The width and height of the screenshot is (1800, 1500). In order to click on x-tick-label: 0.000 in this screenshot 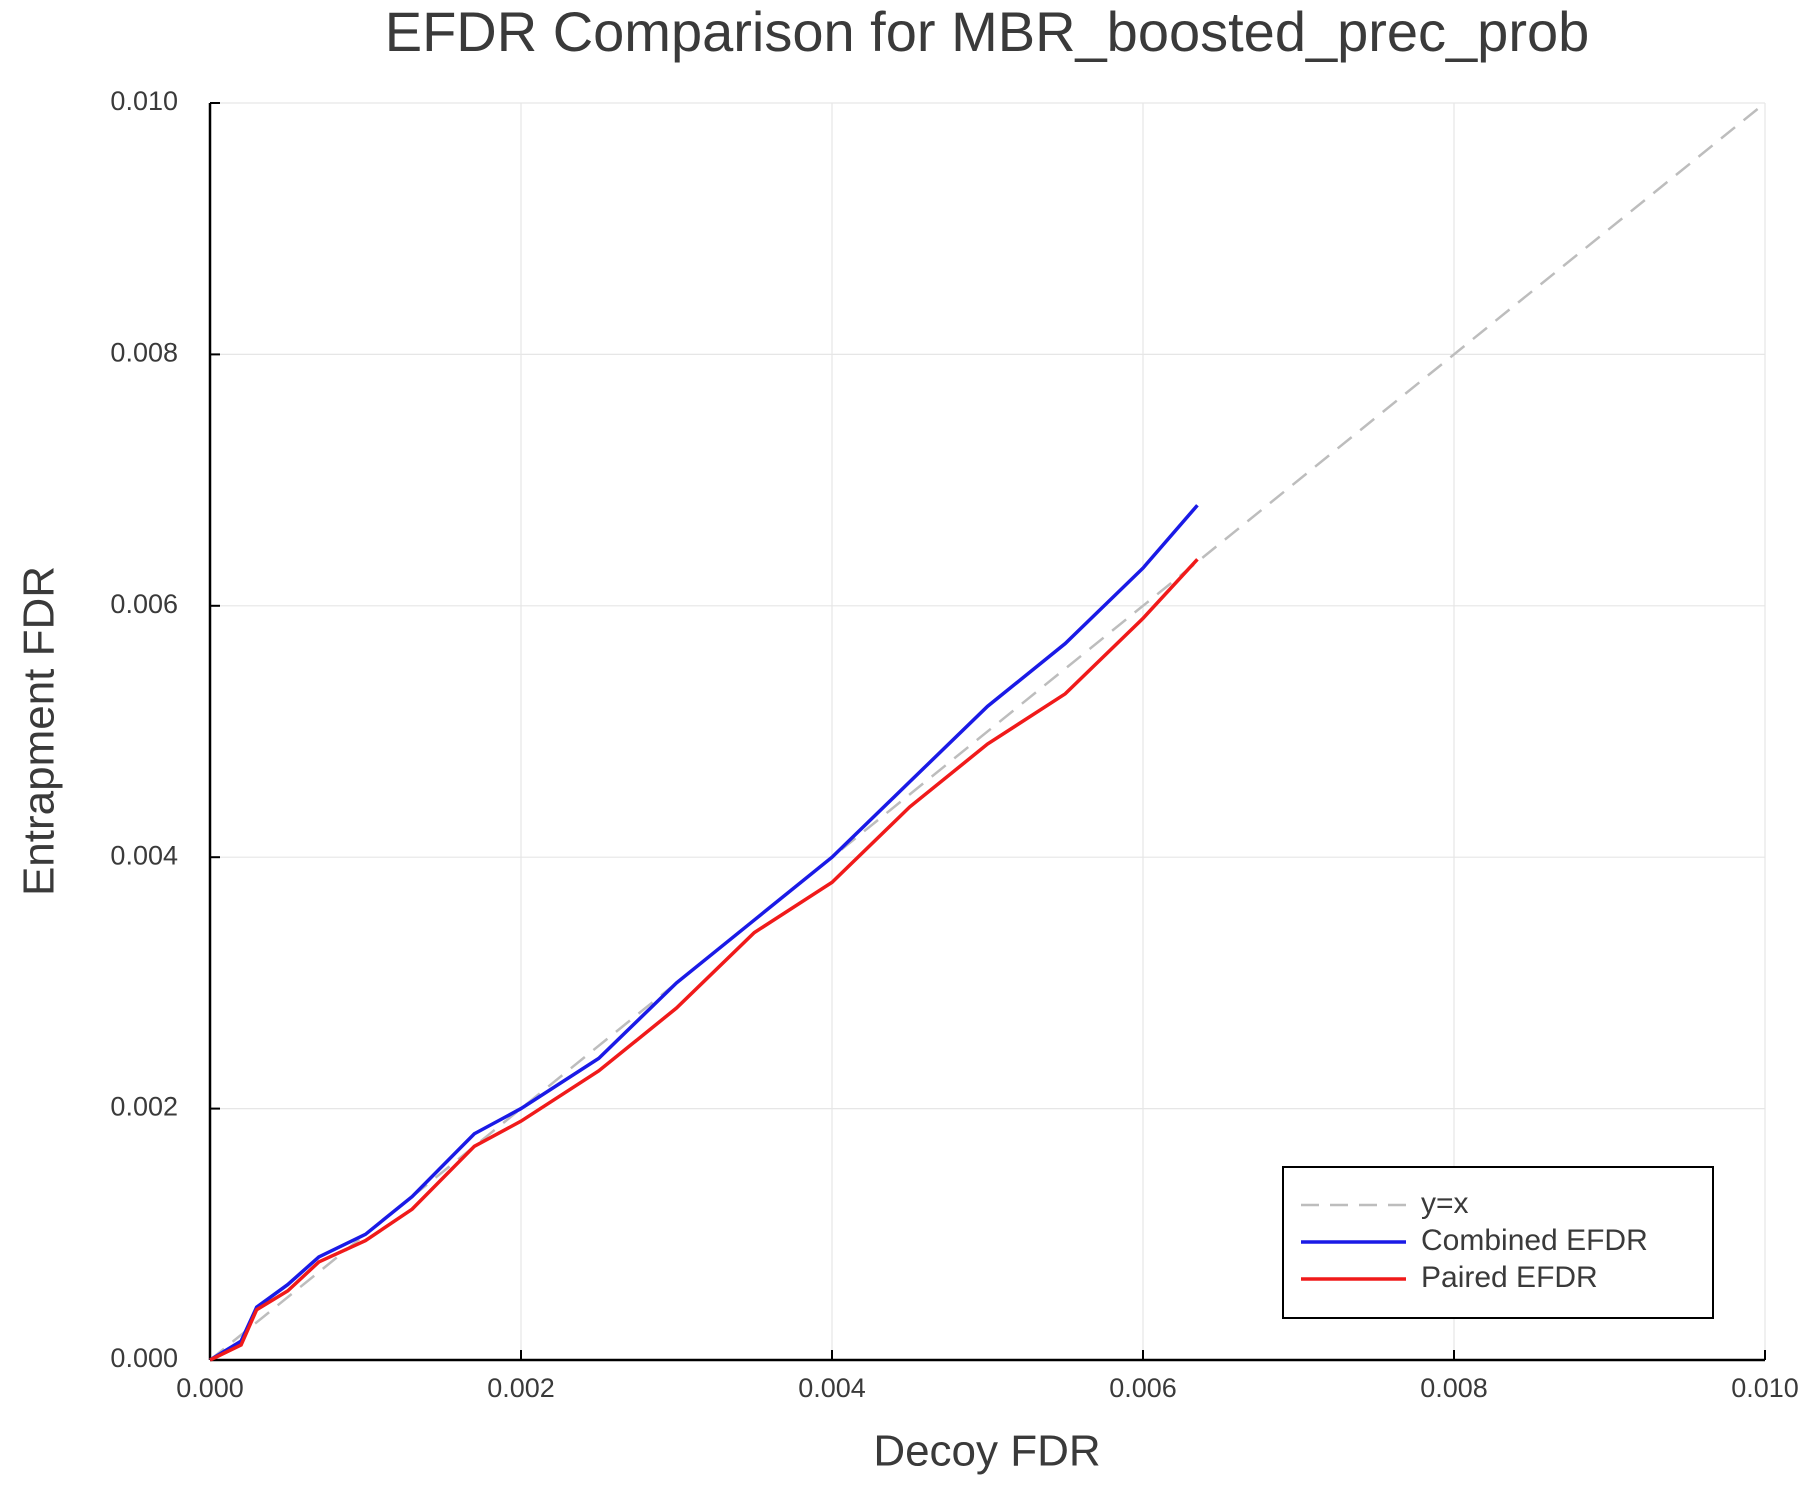, I will do `click(210, 1388)`.